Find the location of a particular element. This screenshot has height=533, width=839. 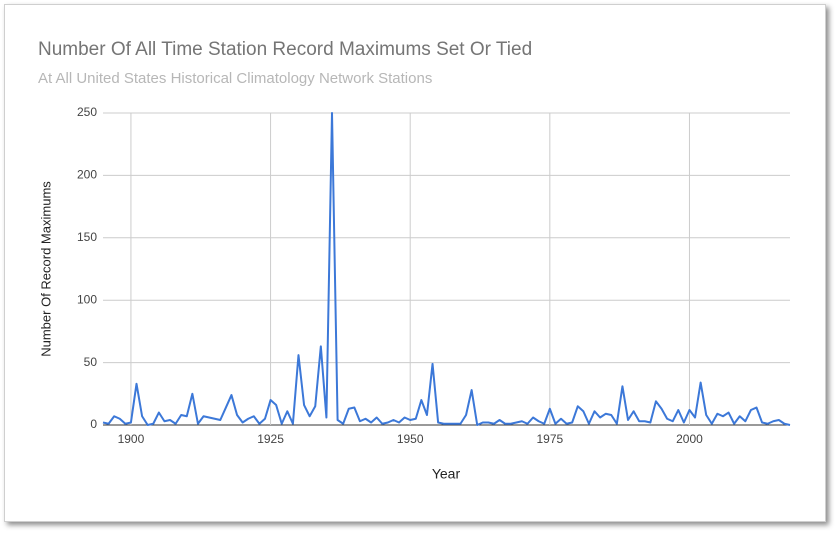

y-tick-label: 100 is located at coordinates (87, 299).